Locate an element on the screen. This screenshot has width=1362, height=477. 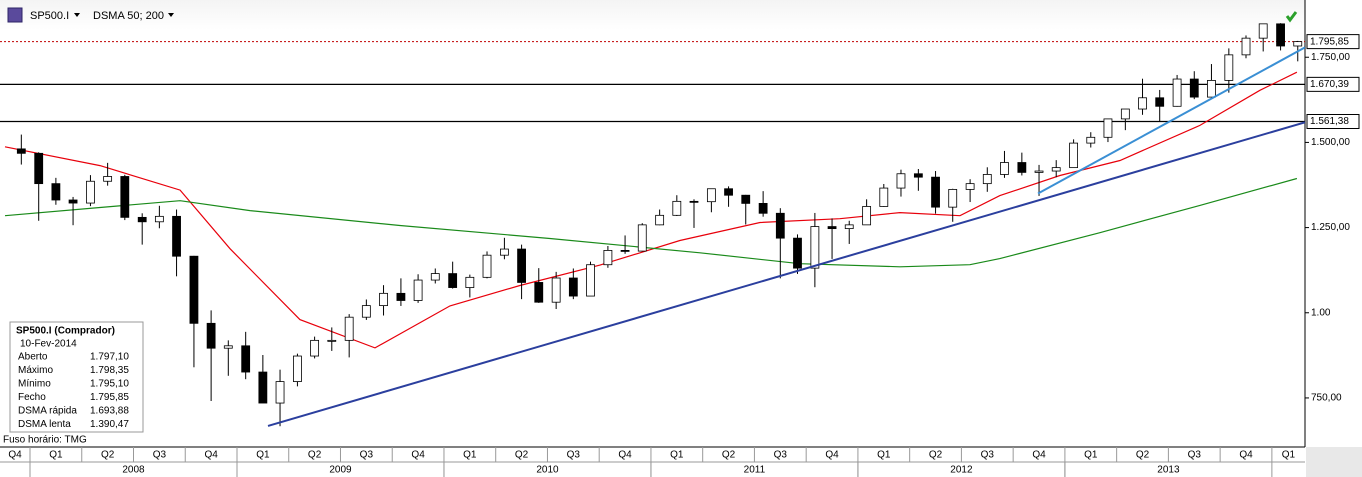
info-label: Fecho is located at coordinates (32, 397).